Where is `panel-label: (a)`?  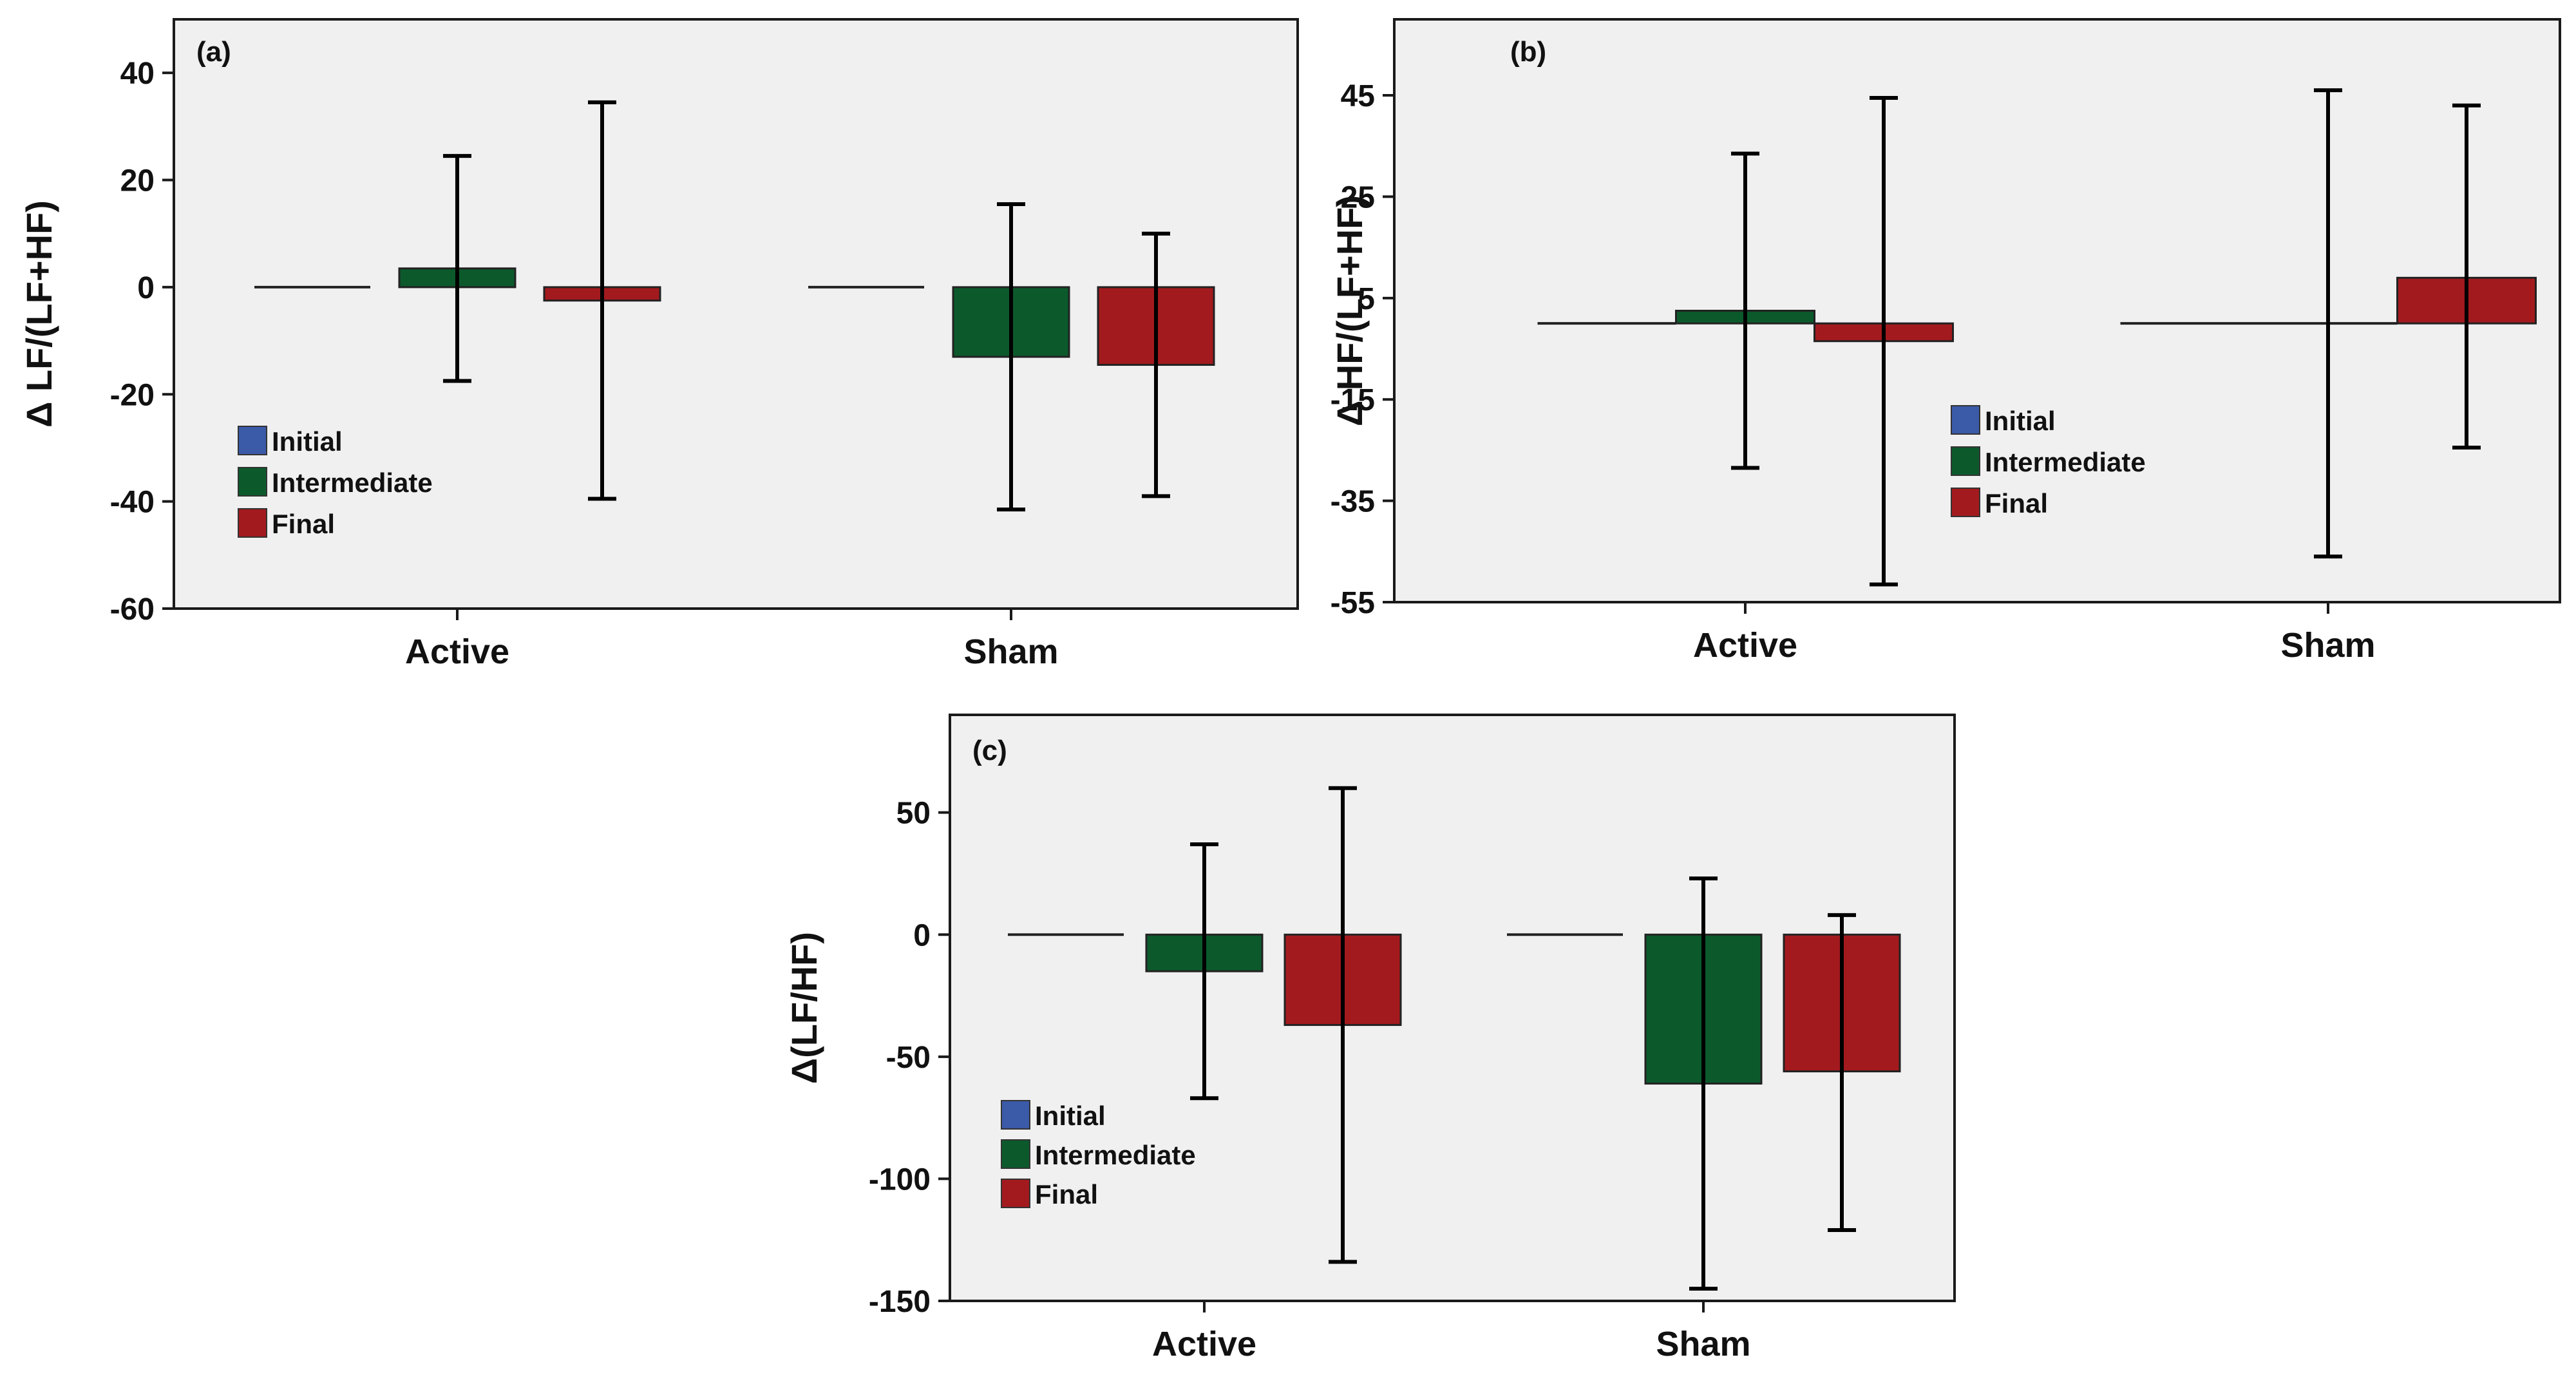
panel-label: (a) is located at coordinates (214, 52).